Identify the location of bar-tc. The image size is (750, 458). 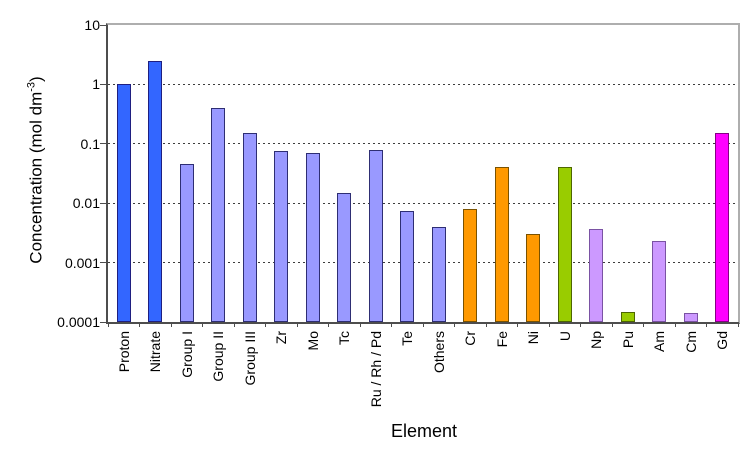
(344, 257).